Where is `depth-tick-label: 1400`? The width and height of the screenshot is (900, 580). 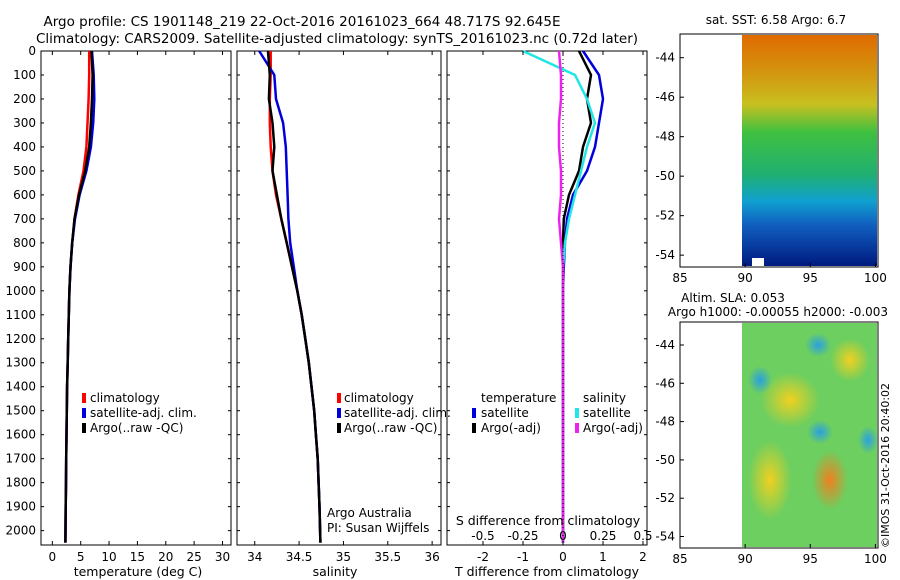 depth-tick-label: 1400 is located at coordinates (20, 387).